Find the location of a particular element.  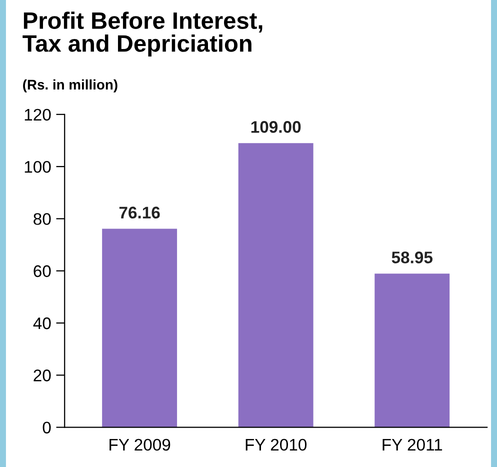

y-tick-label: 20 is located at coordinates (42, 376).